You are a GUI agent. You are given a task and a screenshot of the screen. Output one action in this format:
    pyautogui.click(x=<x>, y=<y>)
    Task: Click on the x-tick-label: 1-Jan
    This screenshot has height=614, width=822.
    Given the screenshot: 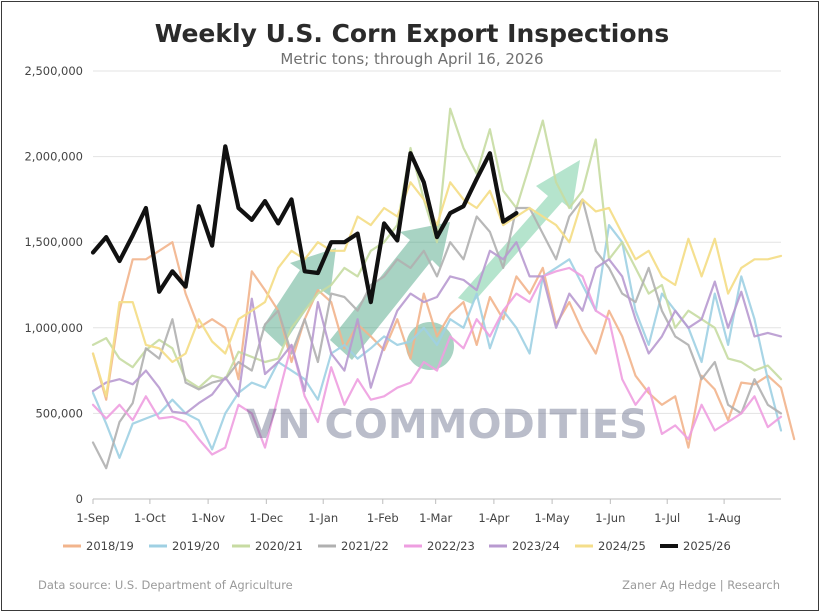 What is the action you would take?
    pyautogui.click(x=323, y=518)
    